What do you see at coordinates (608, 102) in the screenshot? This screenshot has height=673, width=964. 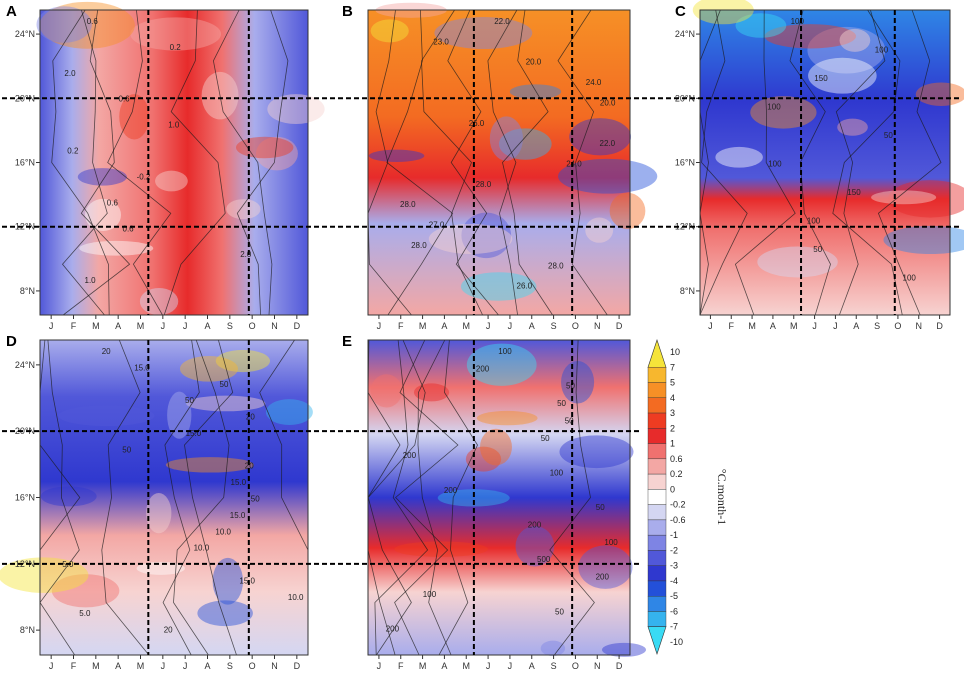 I see `contour-label: 20.0` at bounding box center [608, 102].